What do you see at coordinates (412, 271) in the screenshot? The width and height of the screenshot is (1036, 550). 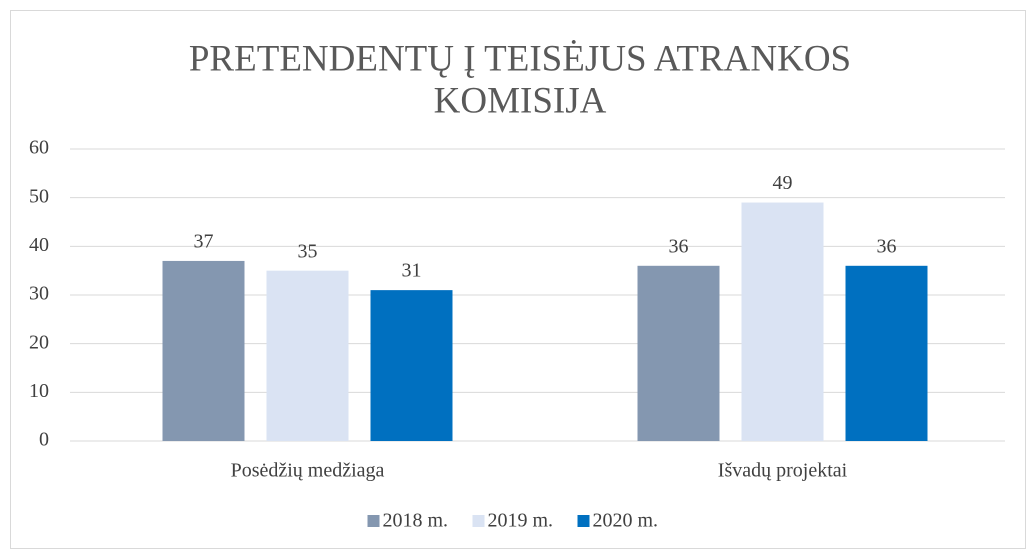 I see `data-label: 31` at bounding box center [412, 271].